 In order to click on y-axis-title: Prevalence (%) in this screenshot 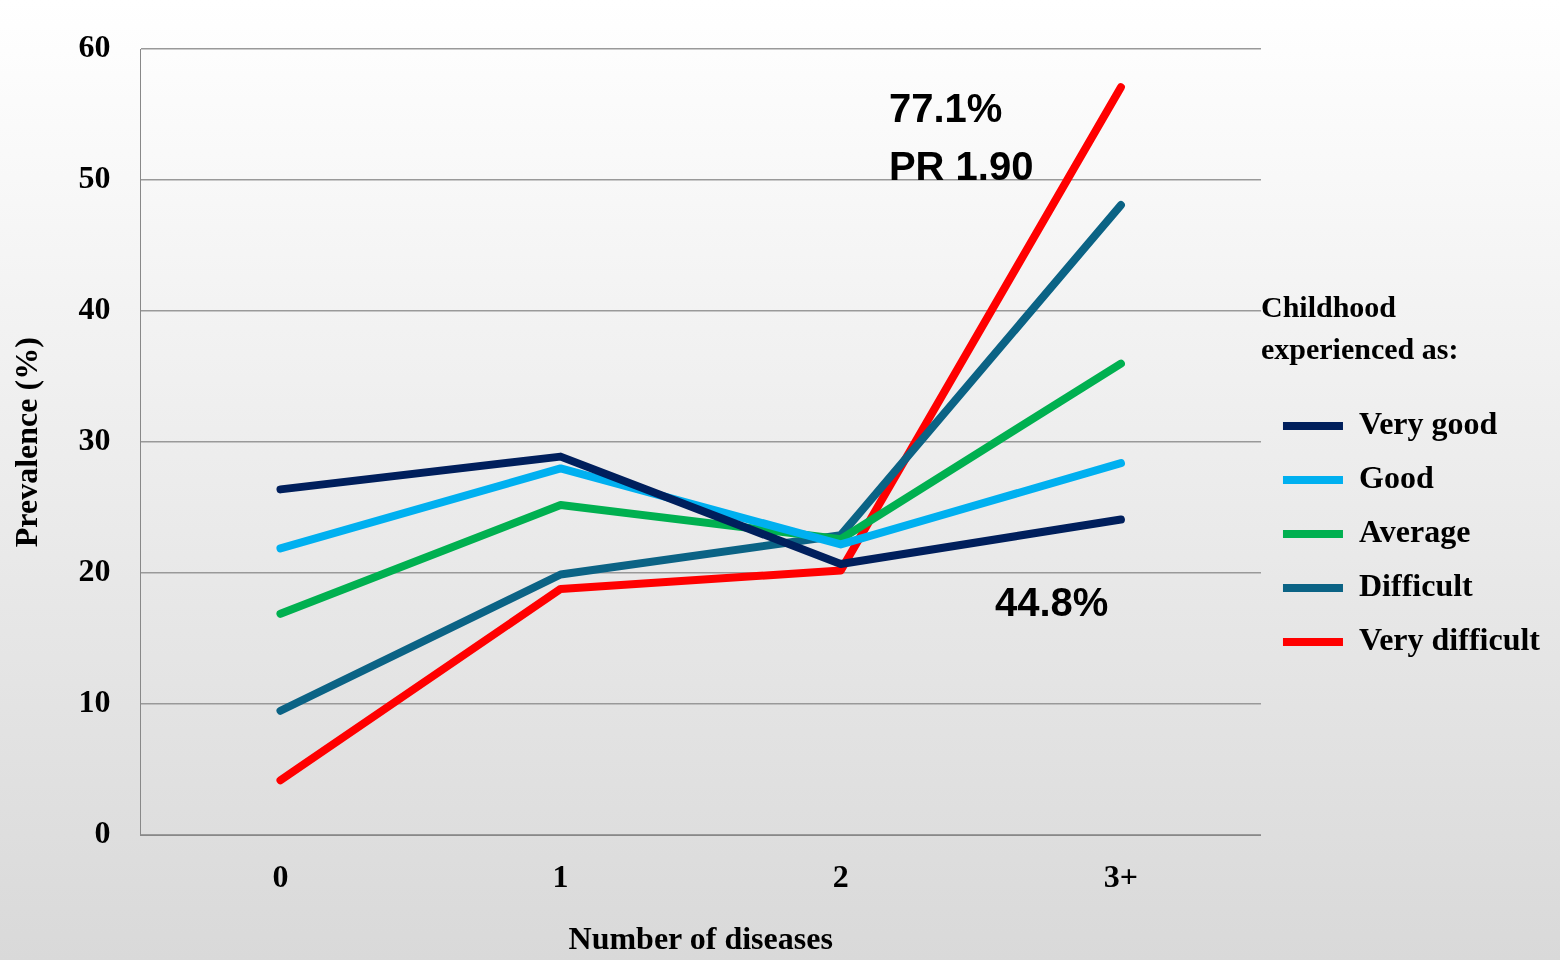, I will do `click(26, 442)`.